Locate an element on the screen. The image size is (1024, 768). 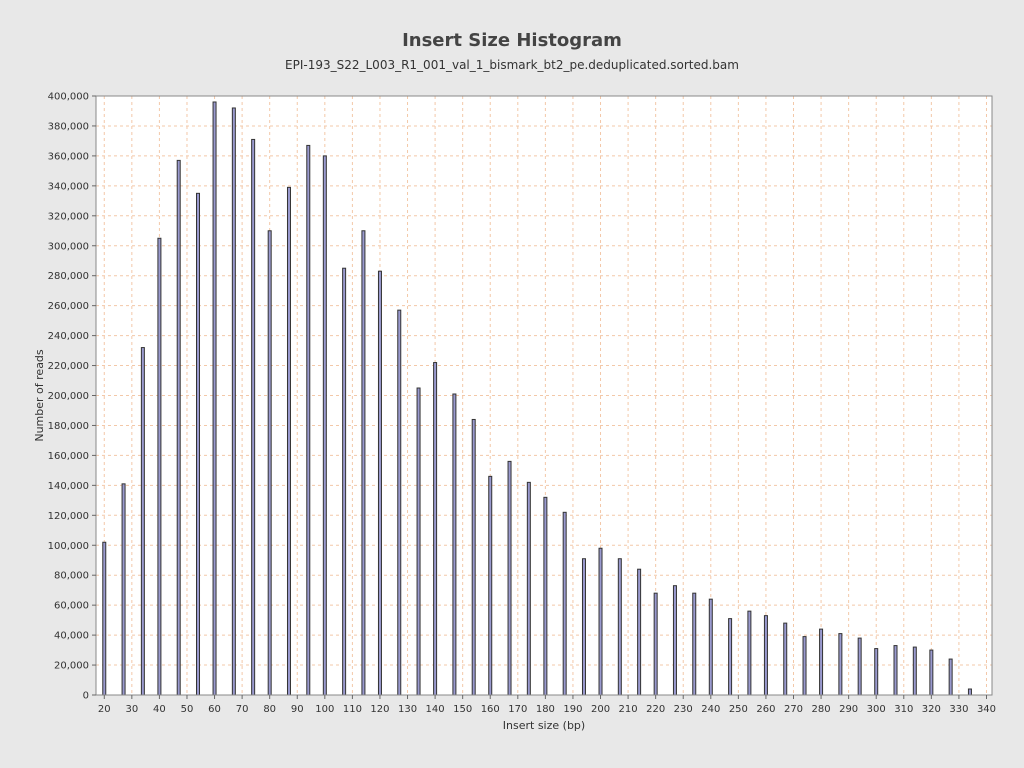
y-tick-label: 80,000 is located at coordinates (71, 576).